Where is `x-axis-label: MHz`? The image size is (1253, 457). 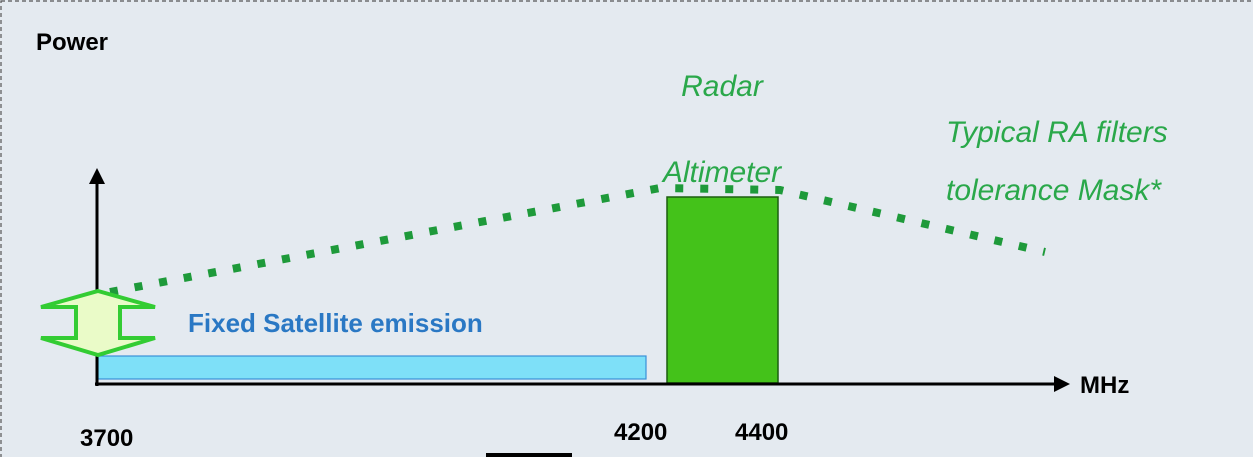
x-axis-label: MHz is located at coordinates (1104, 385).